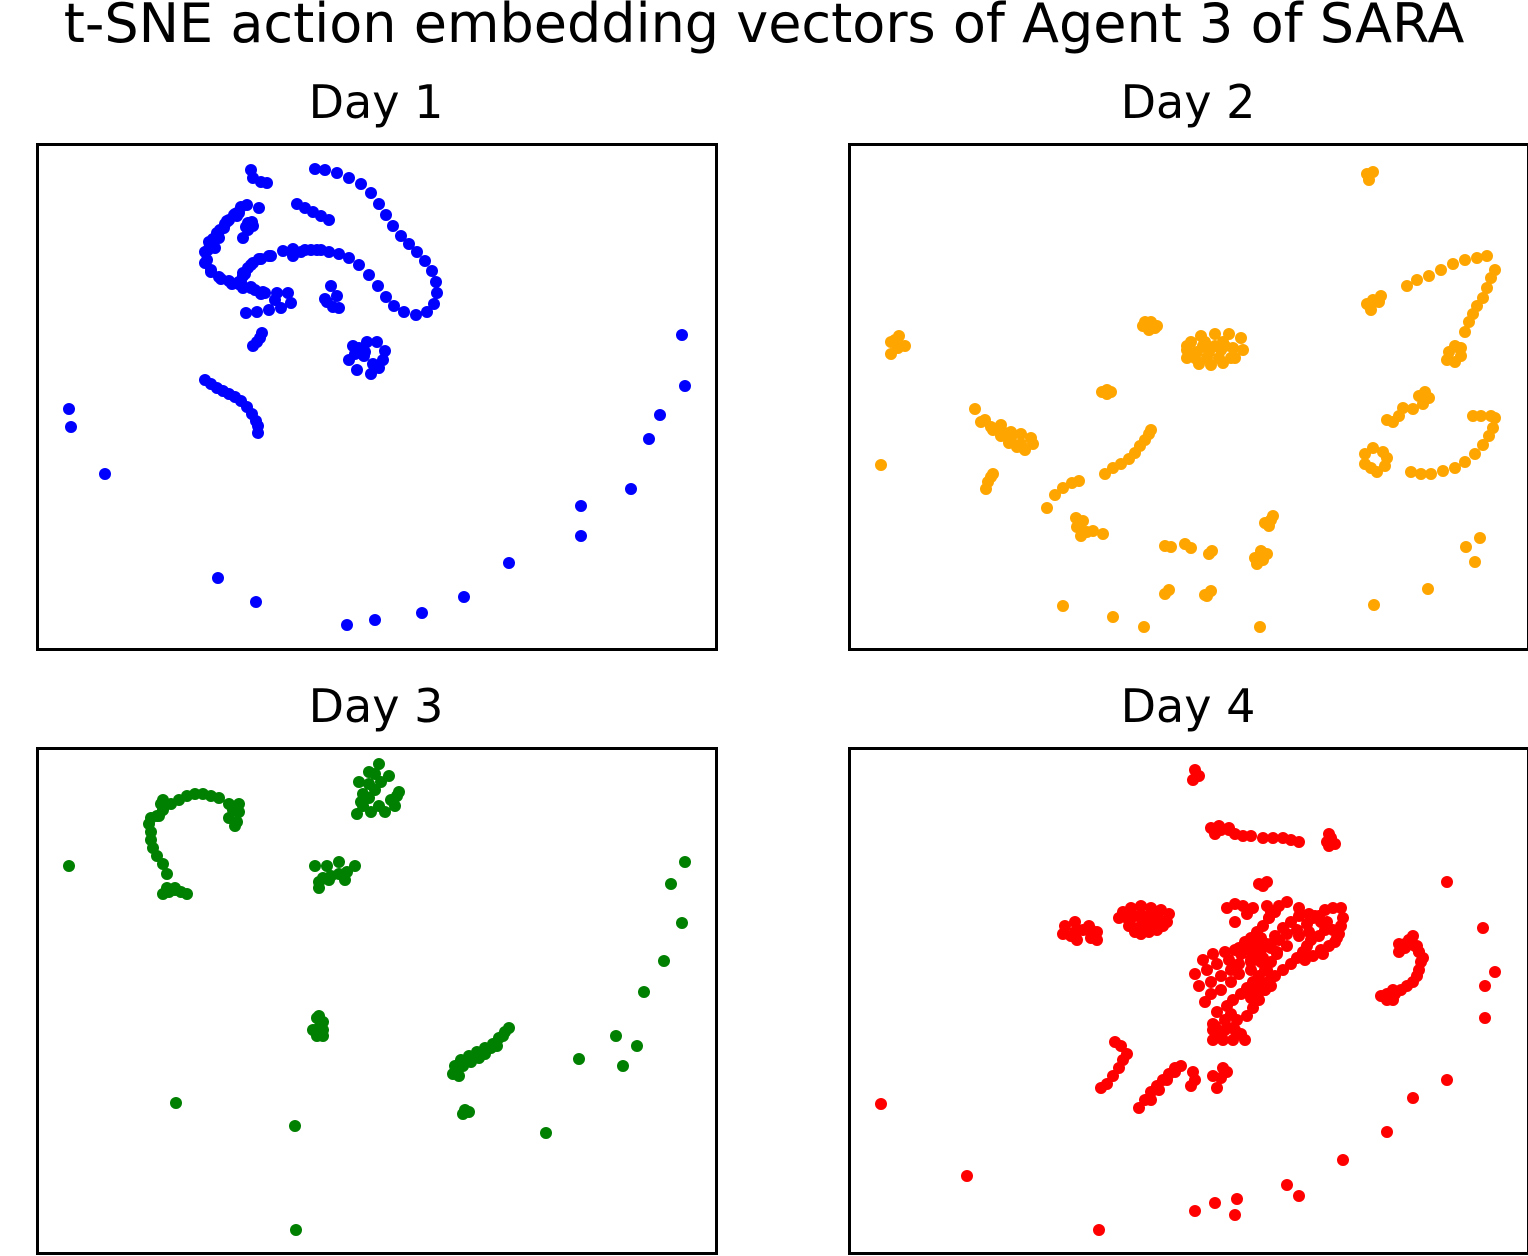 This screenshot has width=1528, height=1256. What do you see at coordinates (1188, 102) in the screenshot?
I see `panel-title-day-2: Day 2` at bounding box center [1188, 102].